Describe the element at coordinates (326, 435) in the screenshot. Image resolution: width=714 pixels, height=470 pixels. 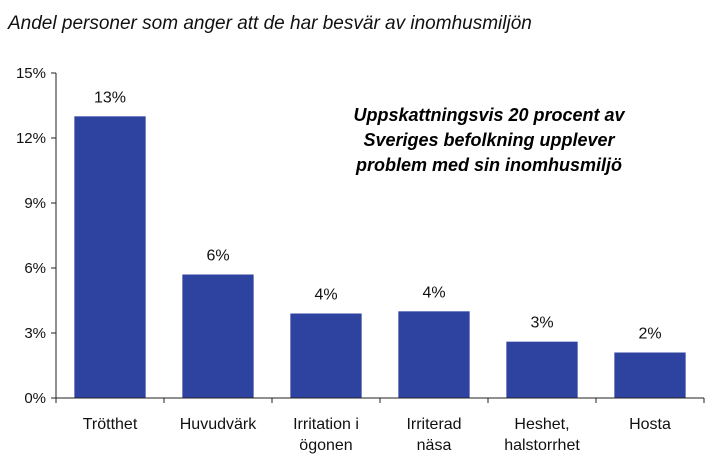
I see `x-tick-label: Irritation i ögonen` at that location.